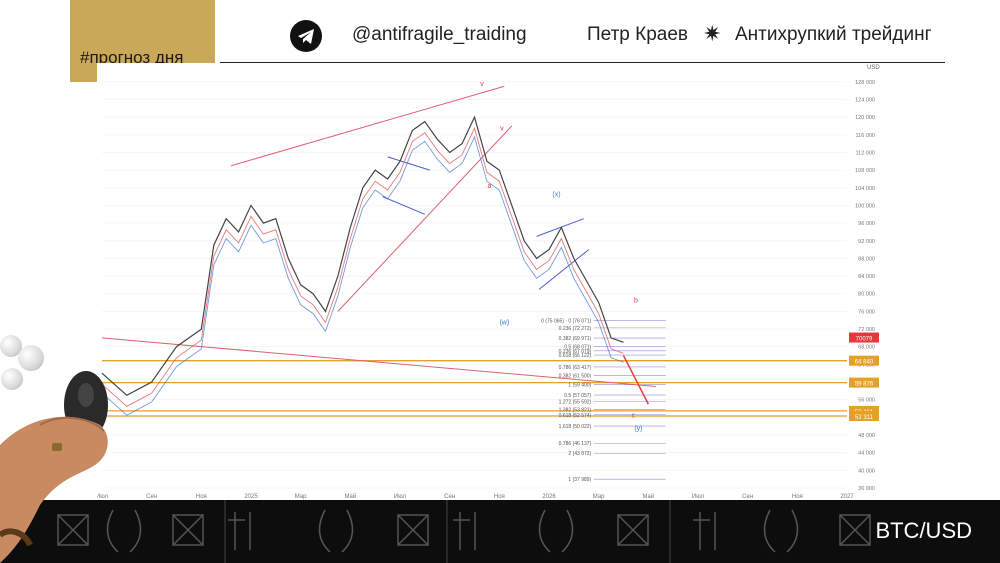  What do you see at coordinates (865, 118) in the screenshot?
I see `y-tick-label: 120 000` at bounding box center [865, 118].